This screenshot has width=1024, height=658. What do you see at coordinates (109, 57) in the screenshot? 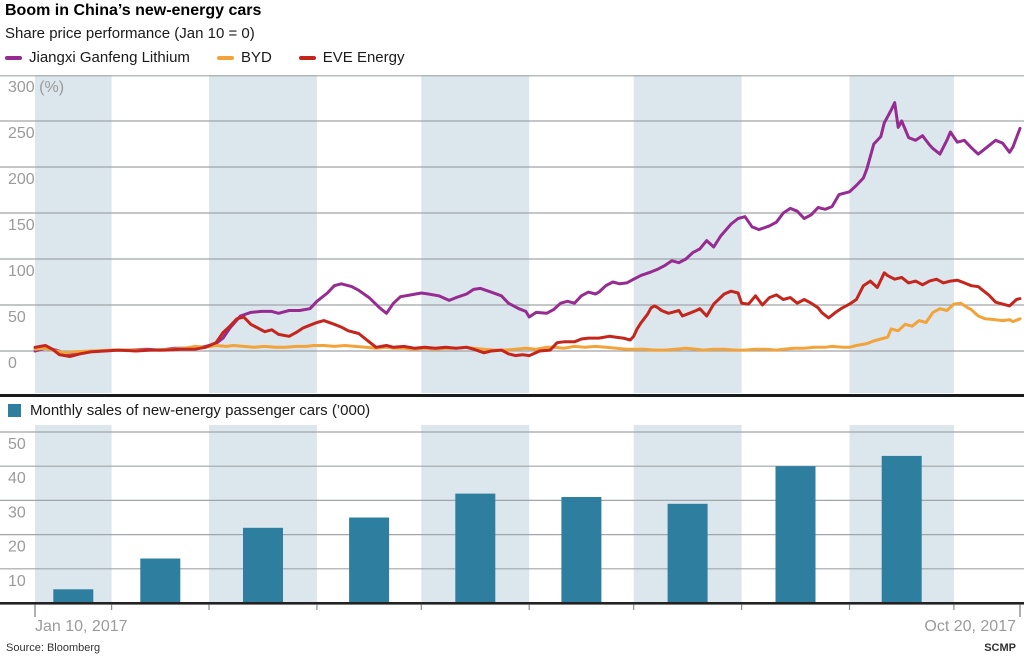
I see `legend-label-ganfeng: Jiangxi Ganfeng Lithium` at bounding box center [109, 57].